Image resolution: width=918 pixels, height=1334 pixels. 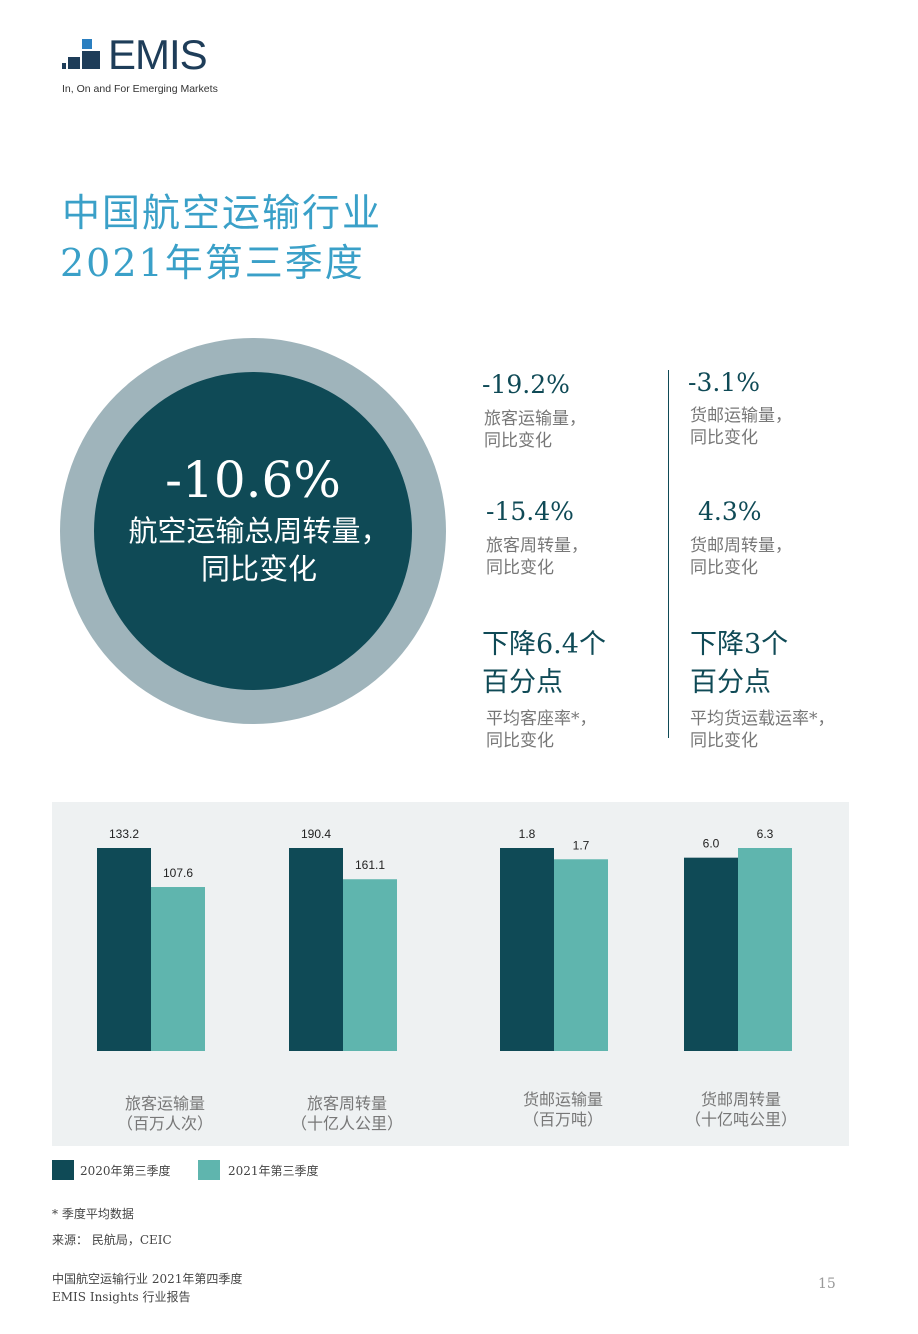 What do you see at coordinates (93, 1214) in the screenshot?
I see `note-asterisk: * 季度平均数据` at bounding box center [93, 1214].